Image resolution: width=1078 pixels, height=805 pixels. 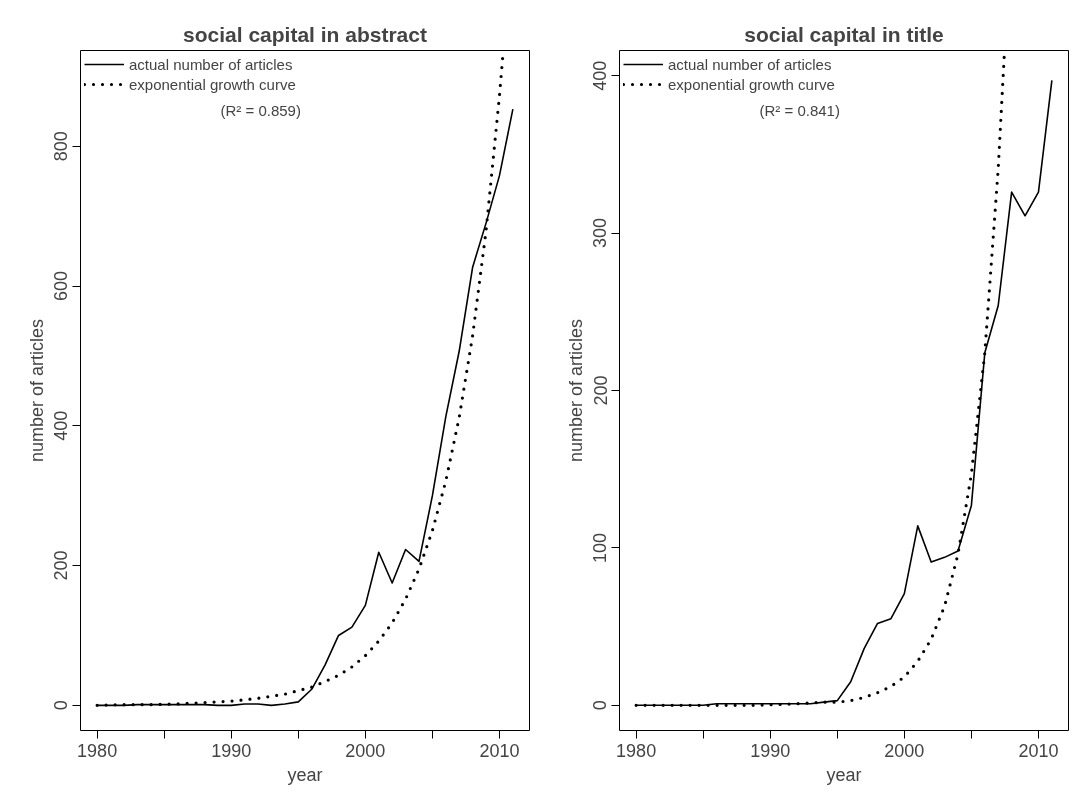 What do you see at coordinates (61, 286) in the screenshot?
I see `y-tick-label: 600` at bounding box center [61, 286].